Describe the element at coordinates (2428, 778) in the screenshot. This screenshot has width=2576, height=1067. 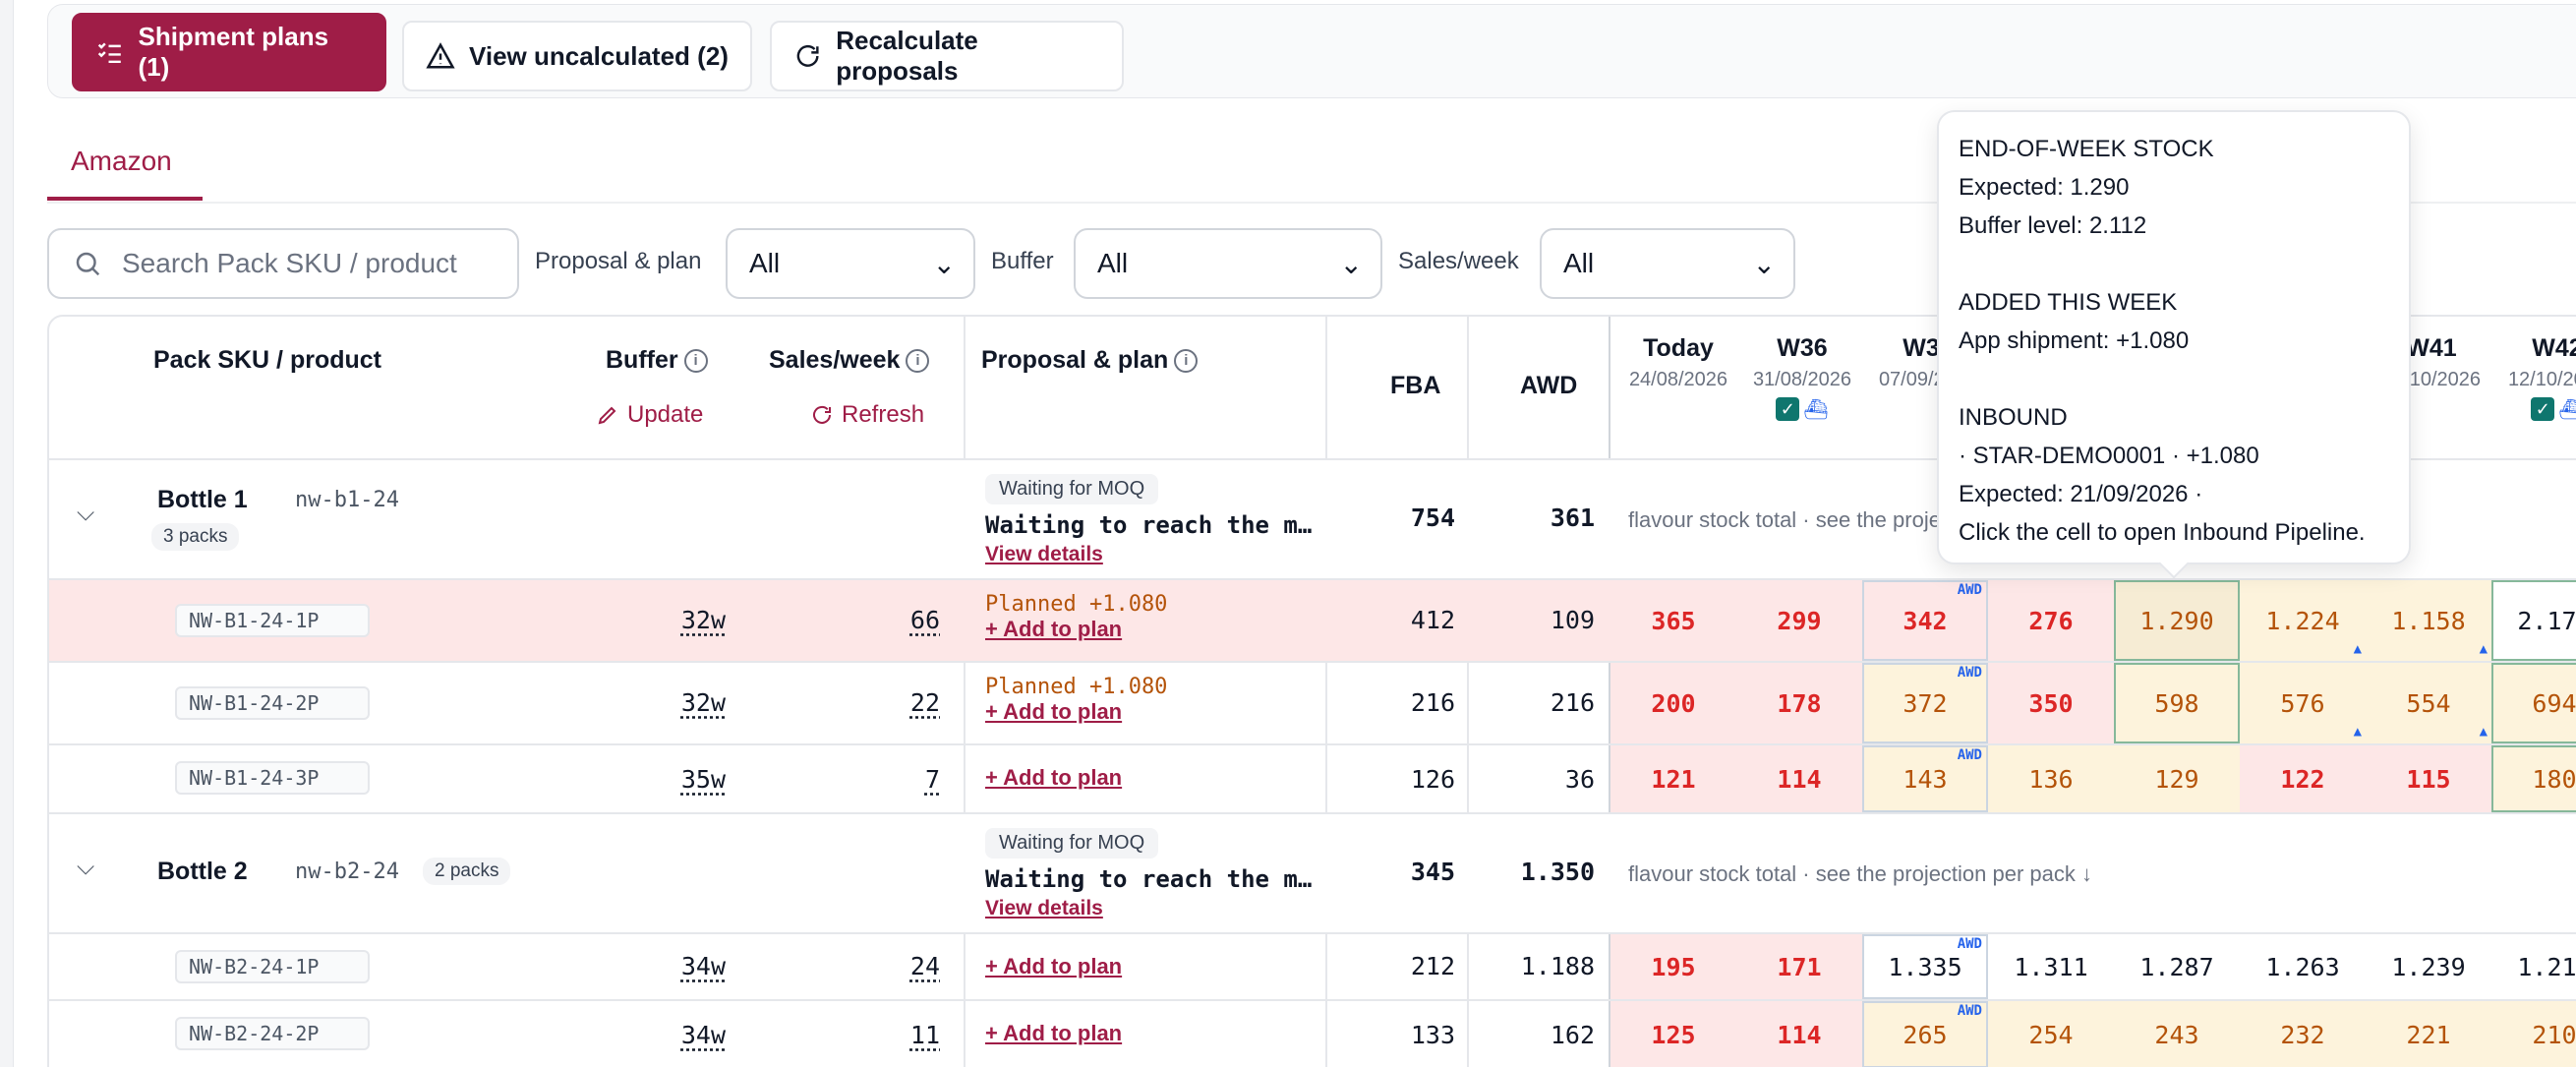
I see `week-cell: 115` at that location.